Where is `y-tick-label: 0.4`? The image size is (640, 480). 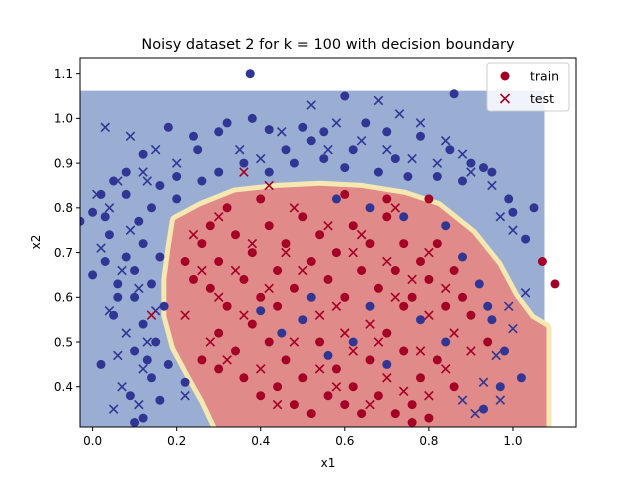
y-tick-label: 0.4 is located at coordinates (63, 387).